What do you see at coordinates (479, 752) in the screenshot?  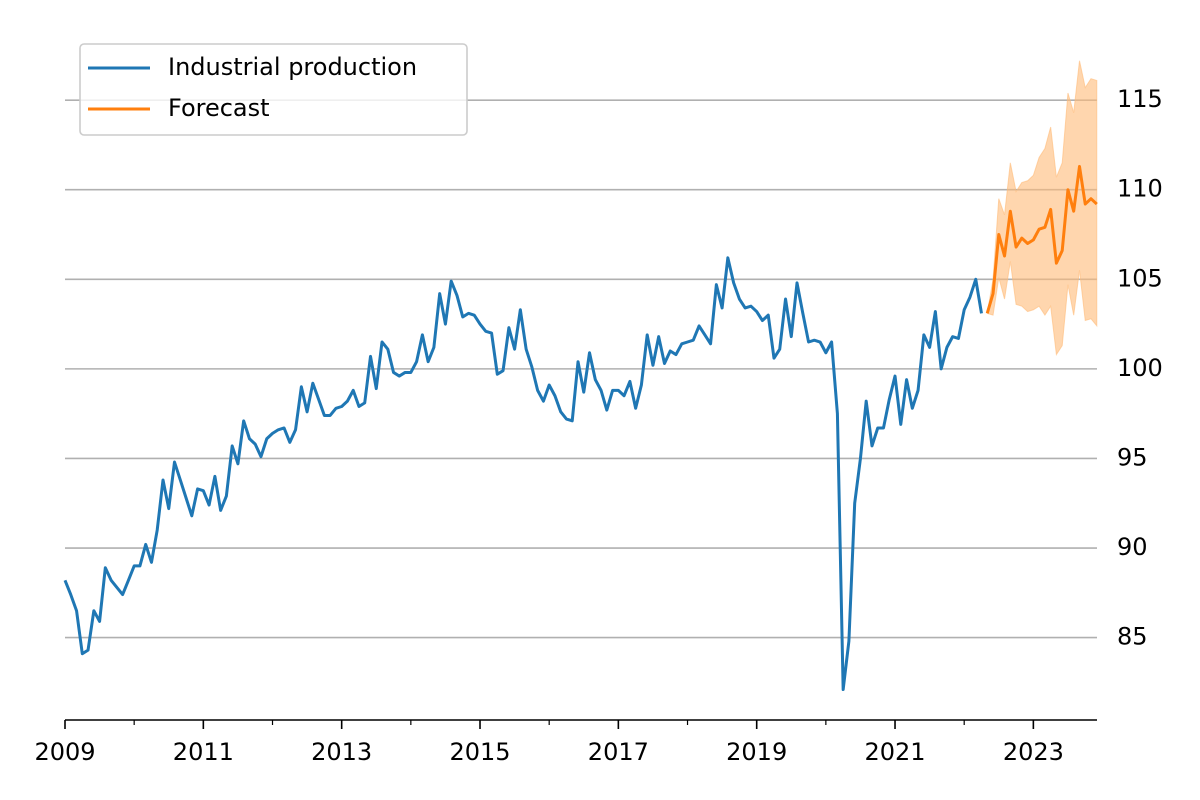 I see `x-tick-label: 2015` at bounding box center [479, 752].